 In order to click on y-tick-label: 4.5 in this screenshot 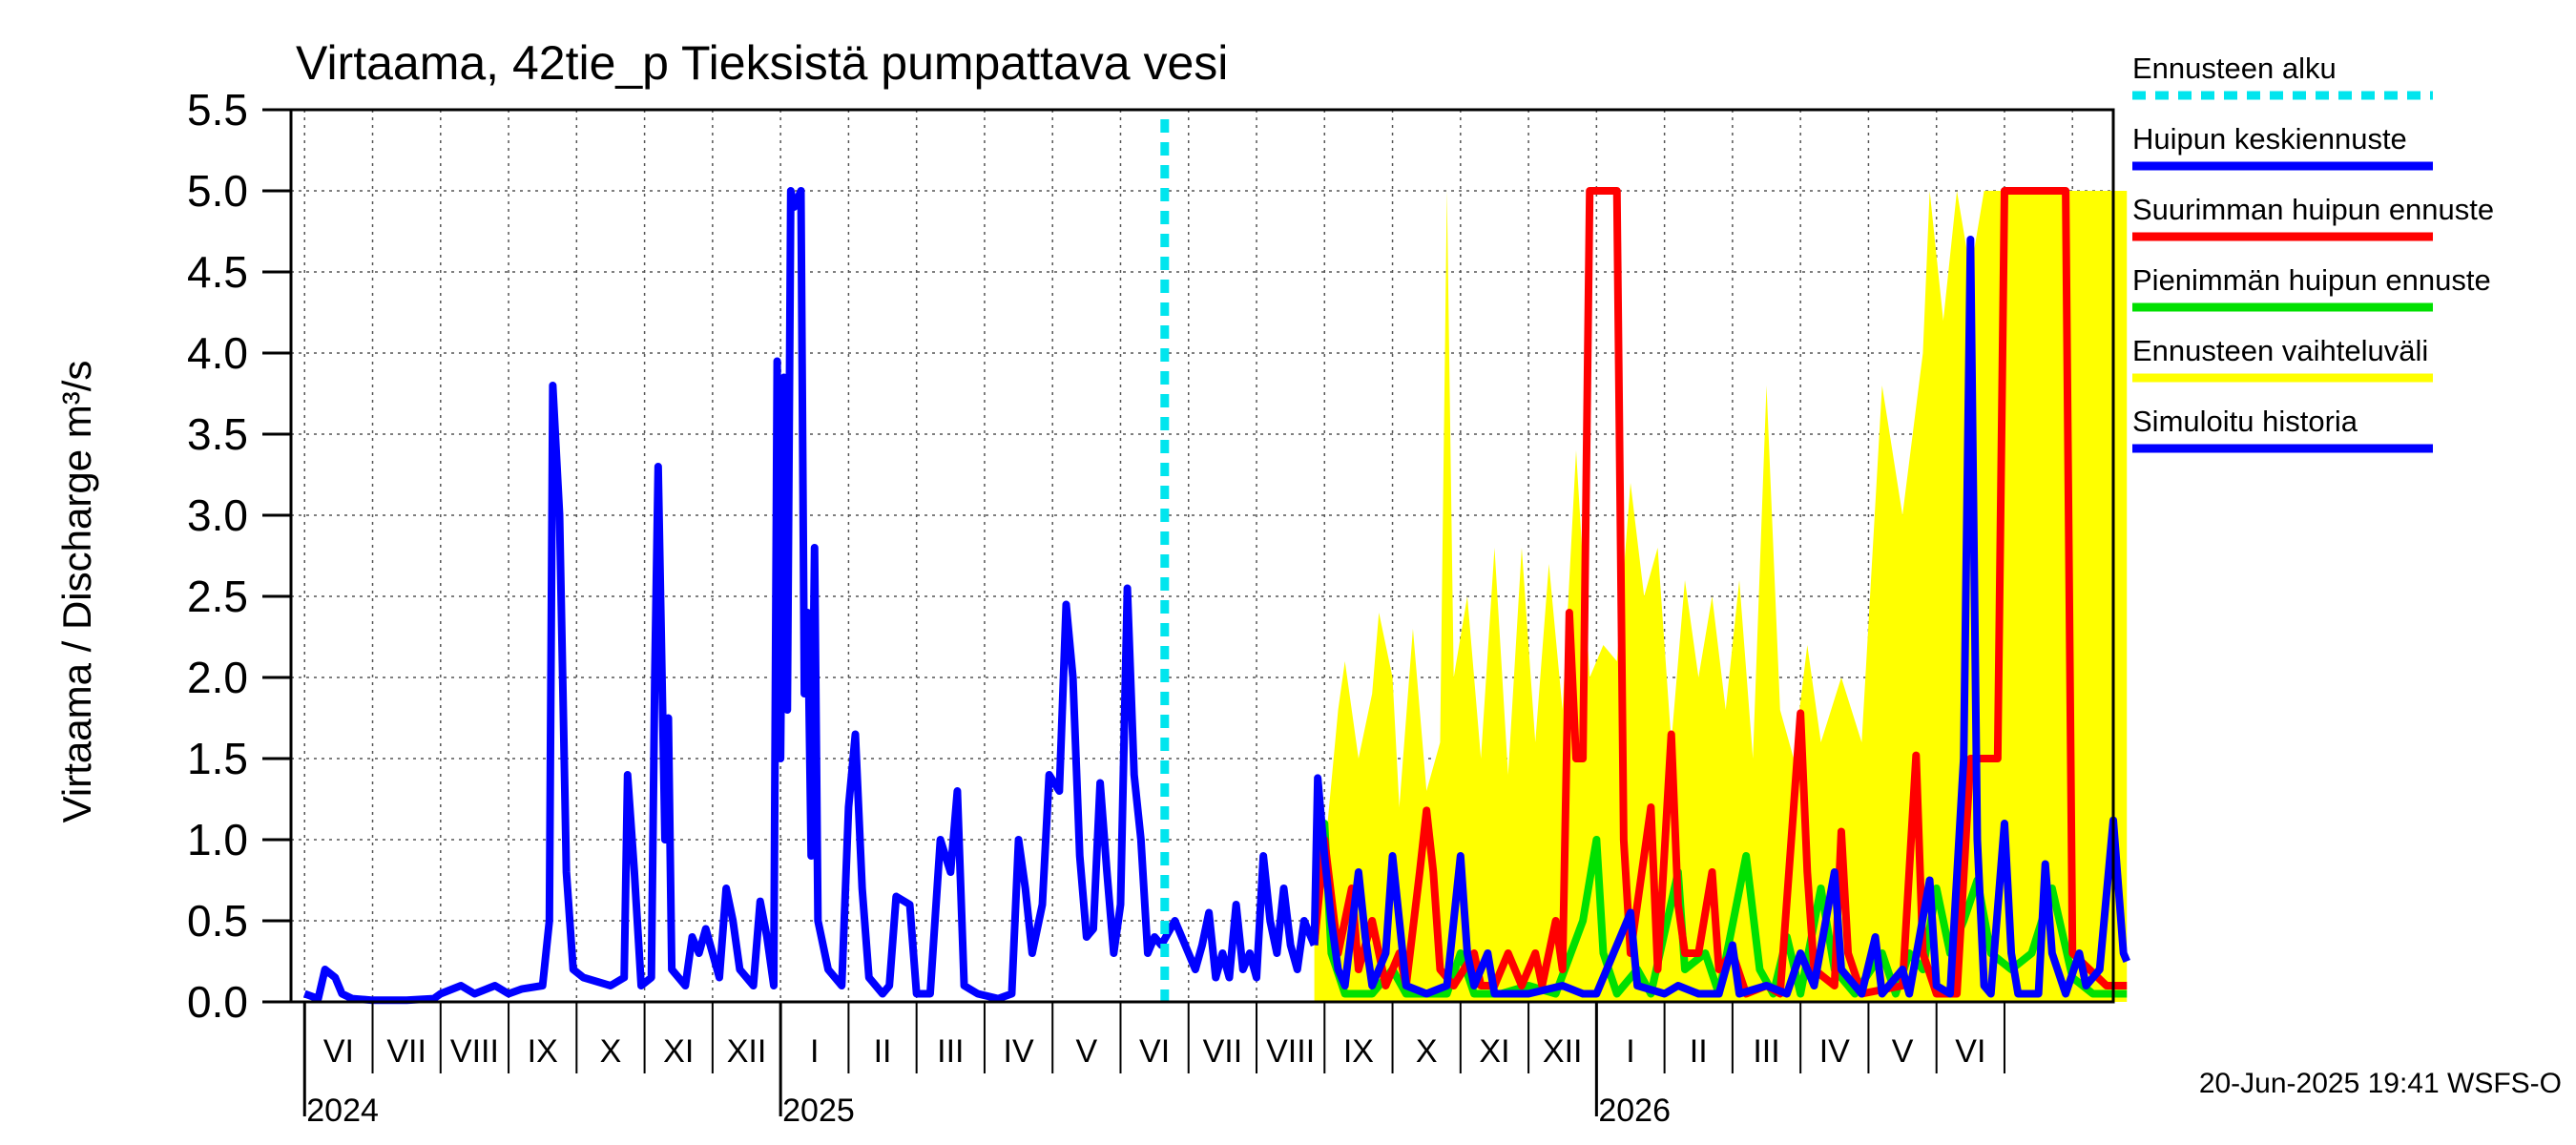, I will do `click(217, 272)`.